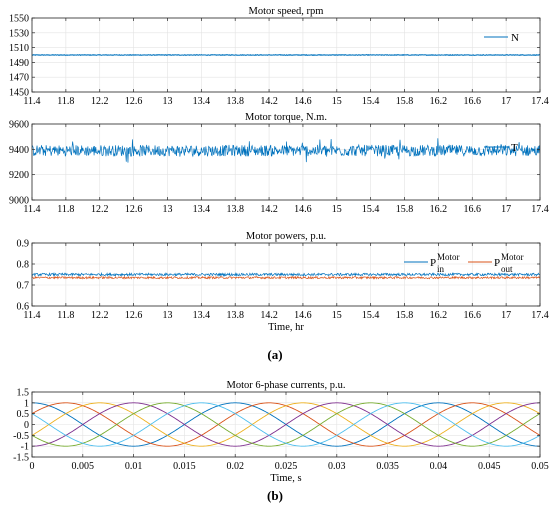 This screenshot has height=509, width=550. I want to click on legend-label: N, so click(515, 38).